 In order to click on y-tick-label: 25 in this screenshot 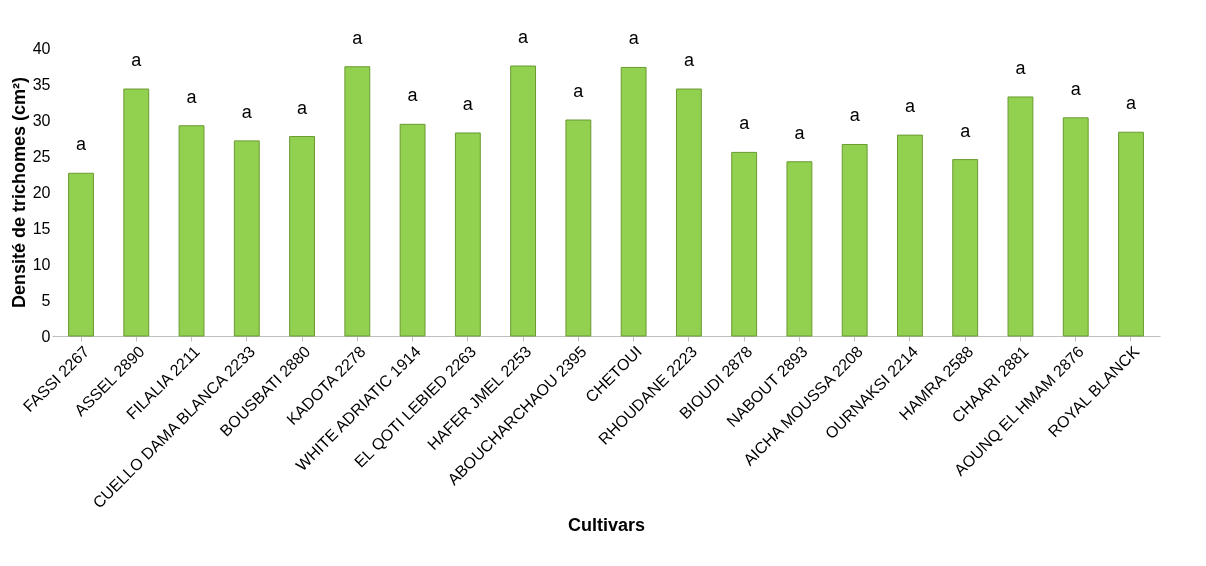, I will do `click(41, 156)`.